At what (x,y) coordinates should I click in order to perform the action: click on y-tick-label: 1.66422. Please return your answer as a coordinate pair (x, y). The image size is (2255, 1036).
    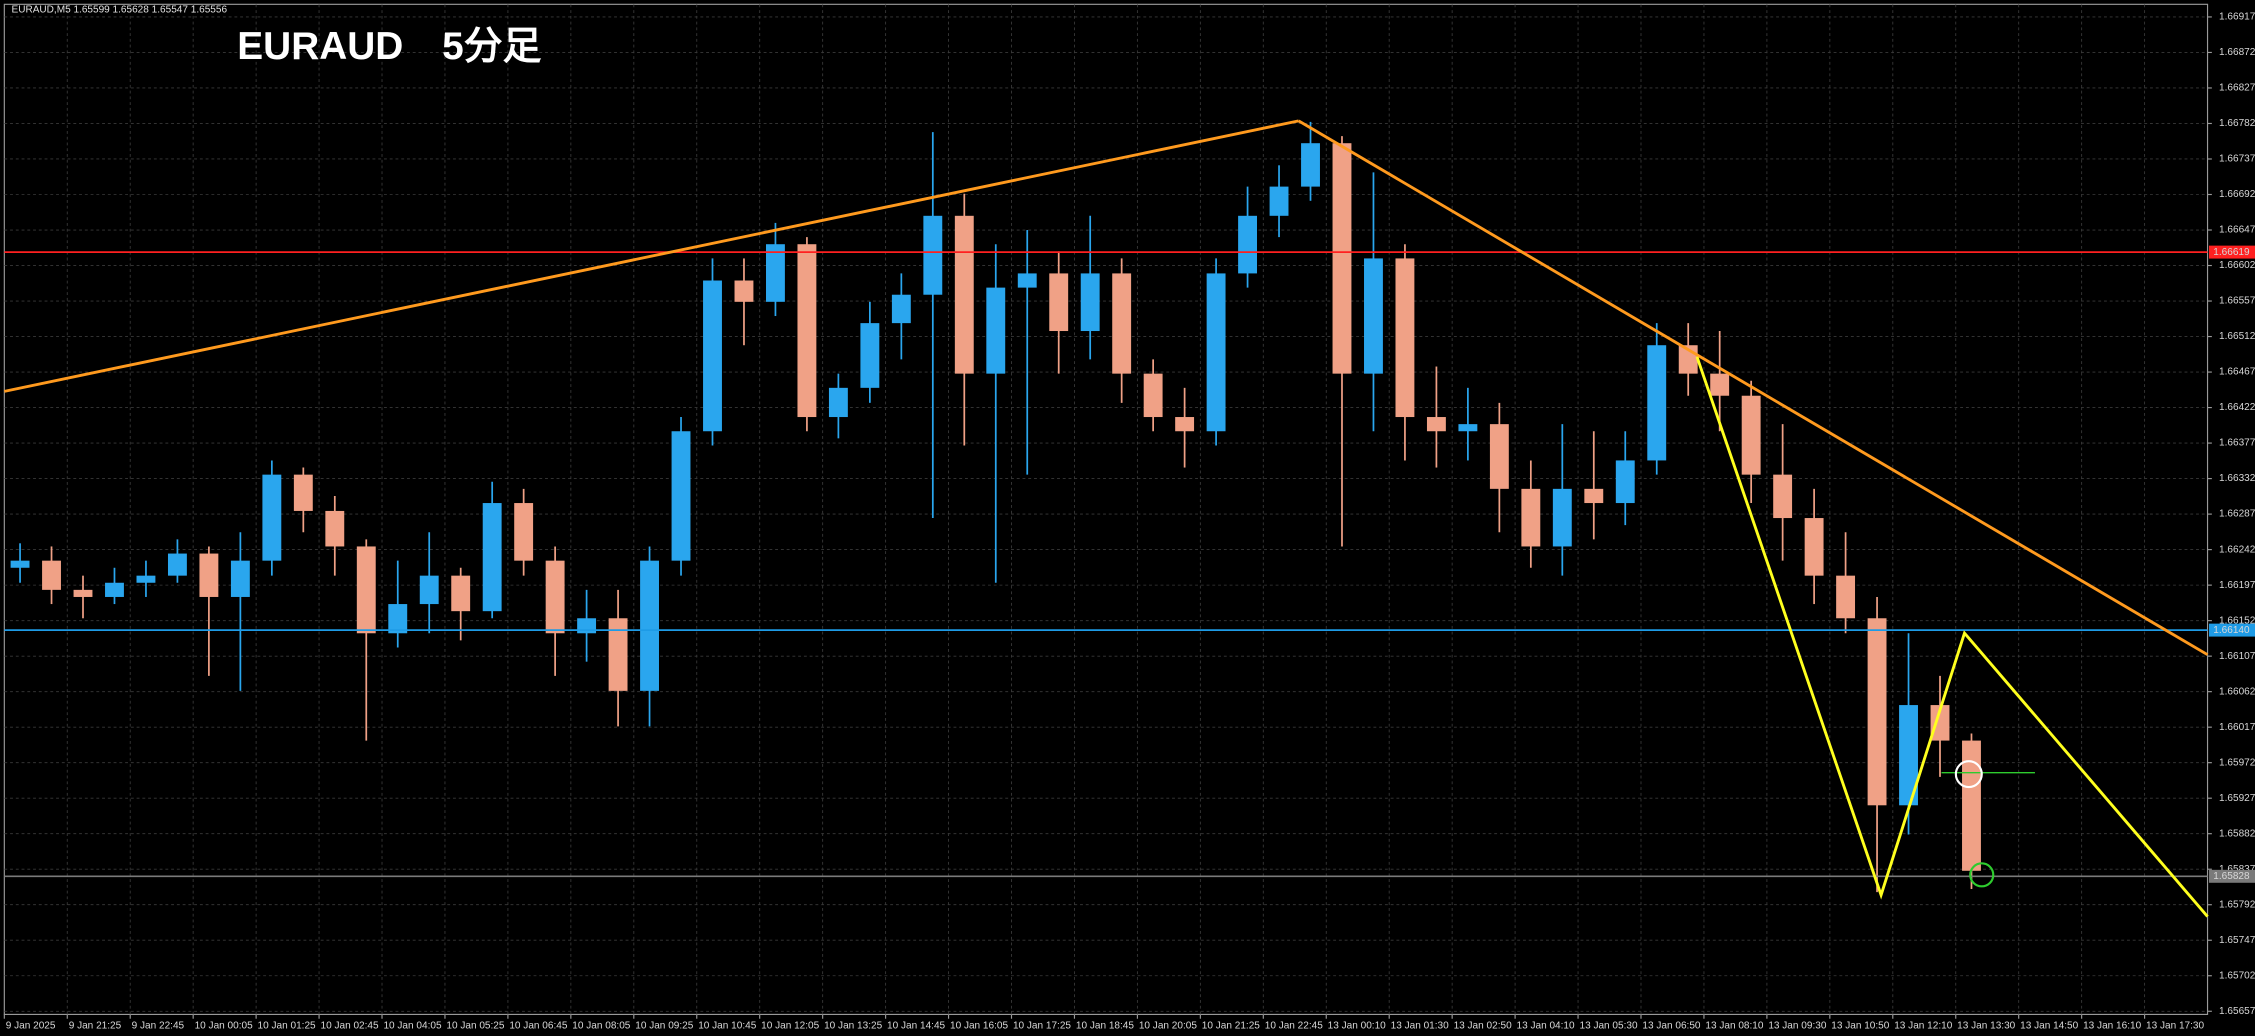
    Looking at the image, I should click on (2237, 407).